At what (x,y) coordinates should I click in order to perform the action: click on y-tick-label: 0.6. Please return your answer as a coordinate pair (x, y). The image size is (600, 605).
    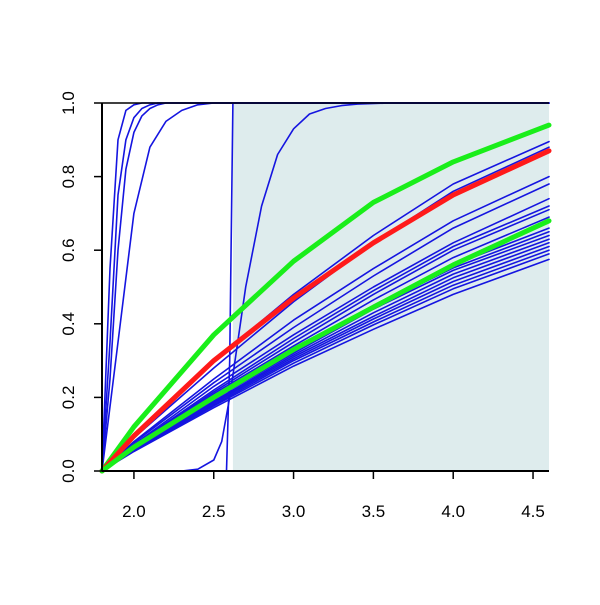
    Looking at the image, I should click on (68, 250).